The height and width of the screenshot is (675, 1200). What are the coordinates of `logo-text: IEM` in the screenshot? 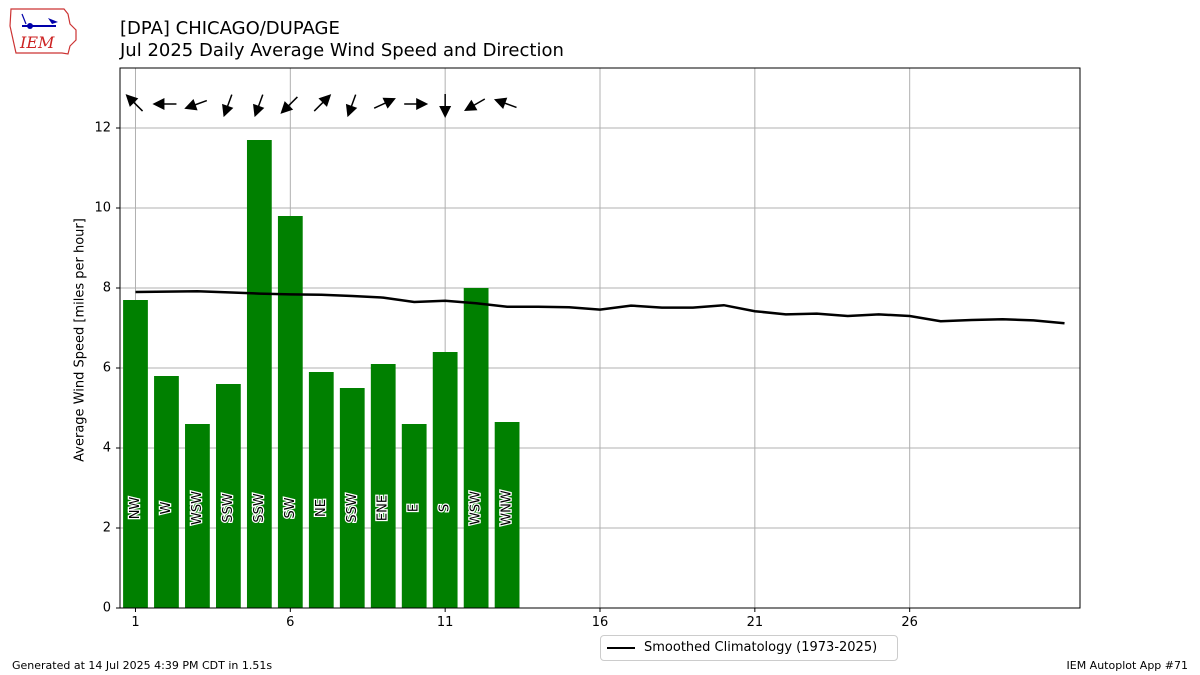 It's located at (37, 42).